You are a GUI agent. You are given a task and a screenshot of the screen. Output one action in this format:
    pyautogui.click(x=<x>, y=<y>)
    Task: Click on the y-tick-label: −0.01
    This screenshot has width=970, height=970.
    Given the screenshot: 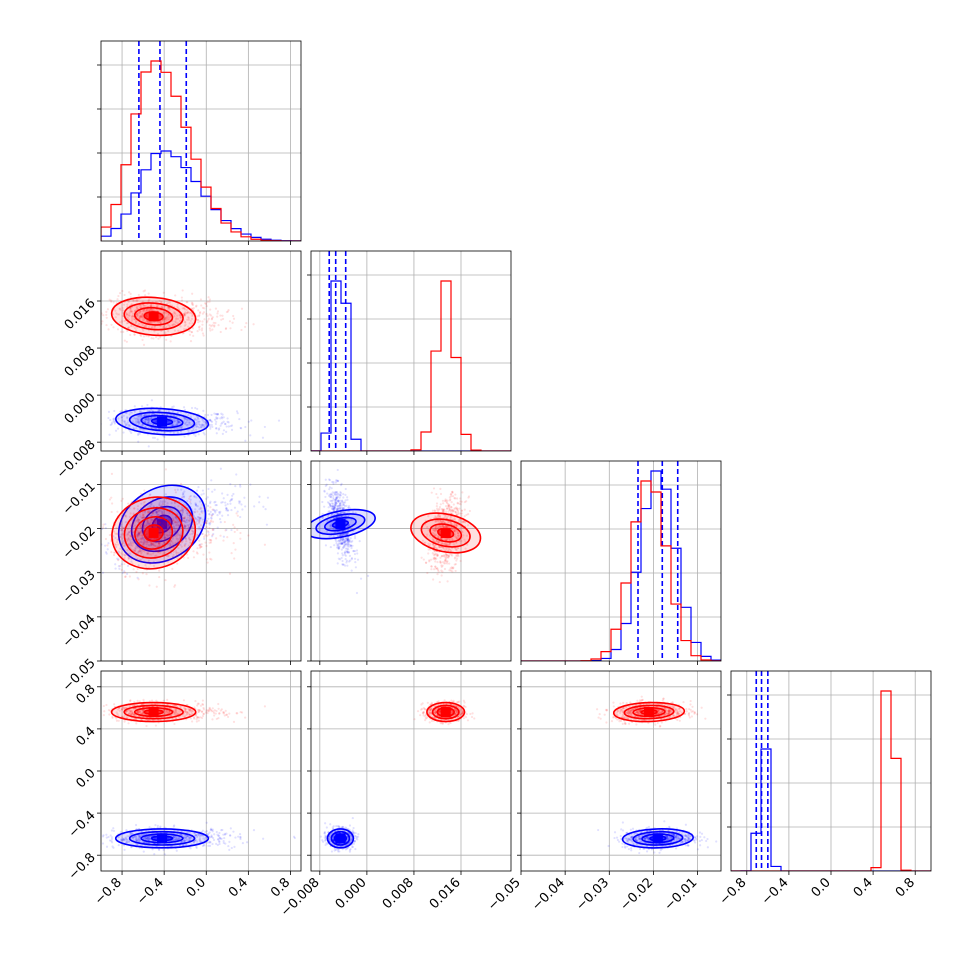 What is the action you would take?
    pyautogui.click(x=79, y=498)
    